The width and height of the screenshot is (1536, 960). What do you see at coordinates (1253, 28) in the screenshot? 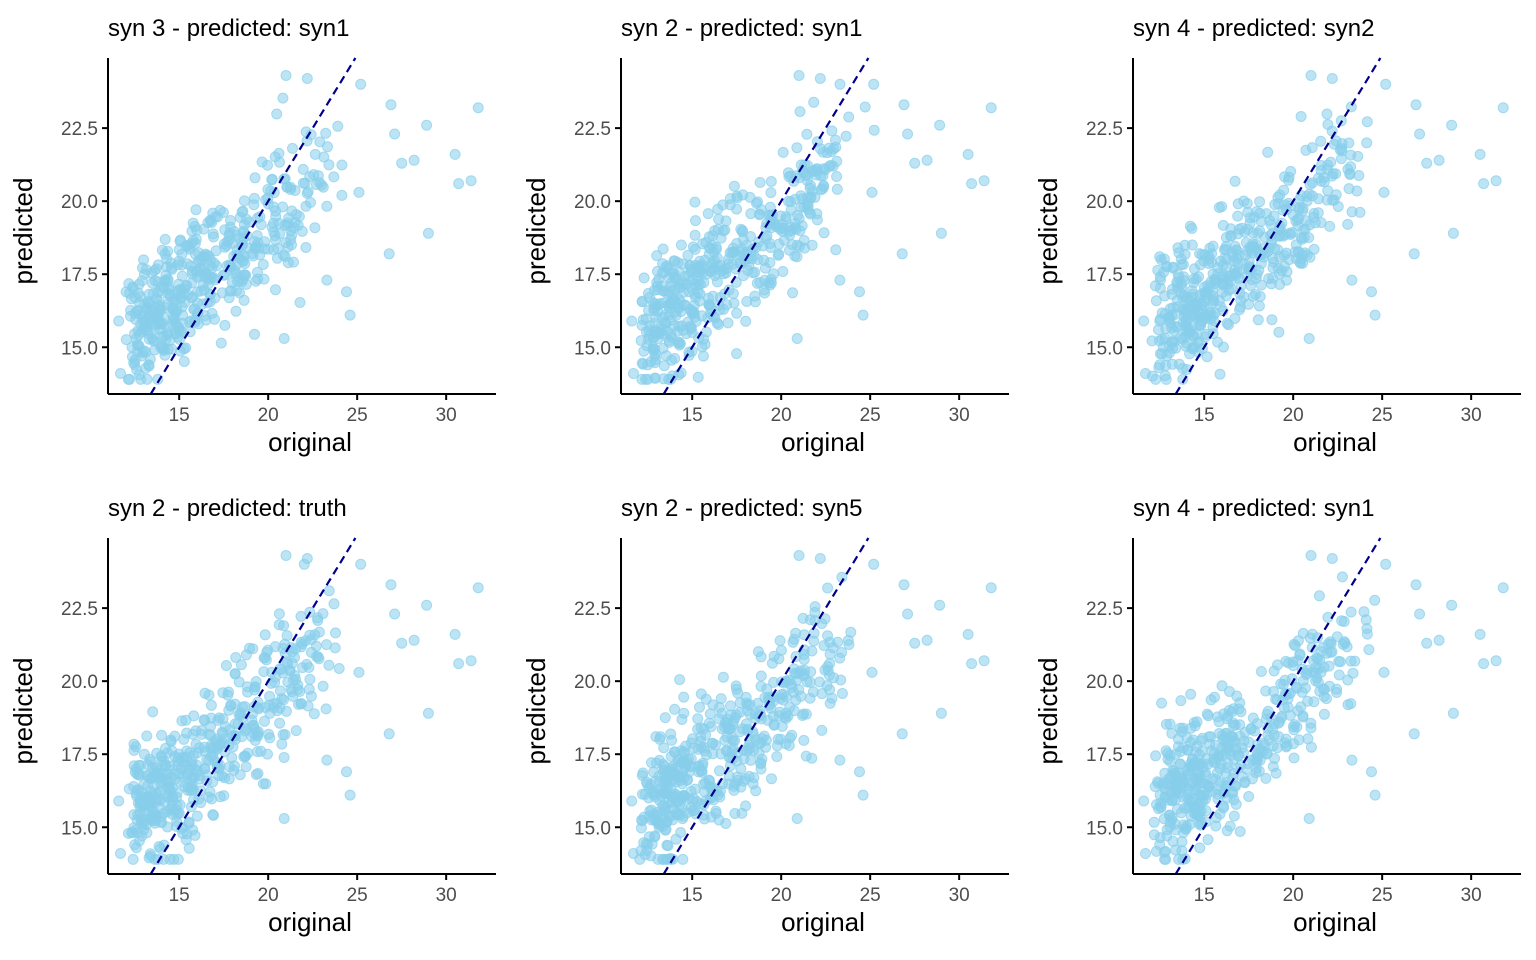
I see `panel-title: syn 4 - predicted: syn2` at bounding box center [1253, 28].